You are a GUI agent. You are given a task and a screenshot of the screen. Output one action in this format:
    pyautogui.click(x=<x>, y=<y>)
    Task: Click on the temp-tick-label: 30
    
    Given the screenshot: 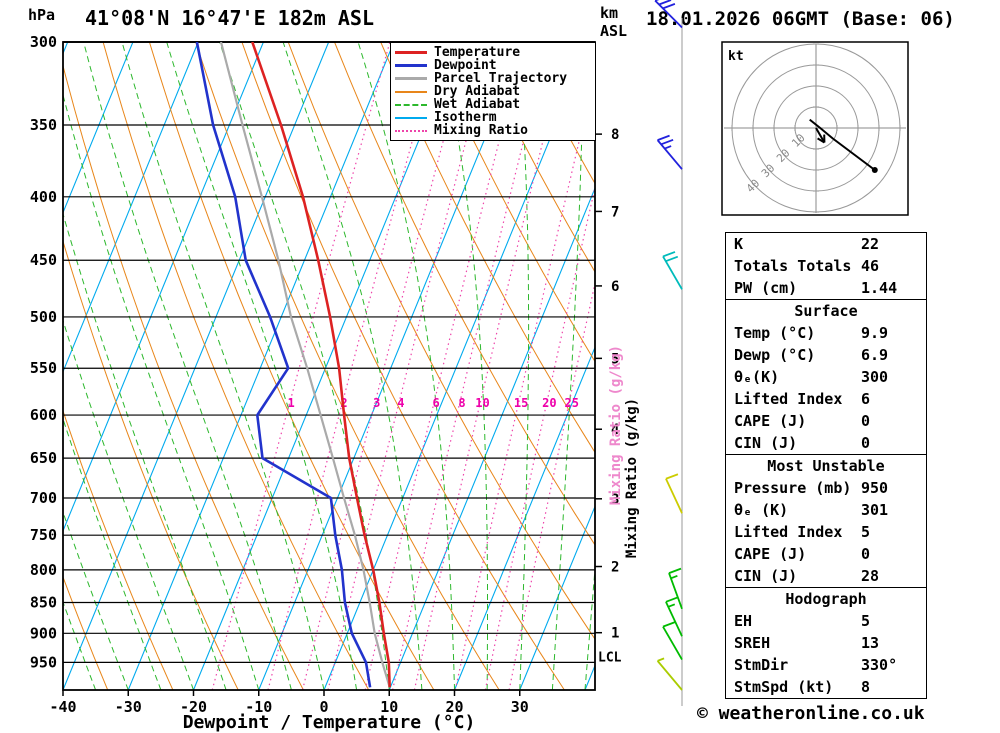 What is the action you would take?
    pyautogui.click(x=520, y=707)
    